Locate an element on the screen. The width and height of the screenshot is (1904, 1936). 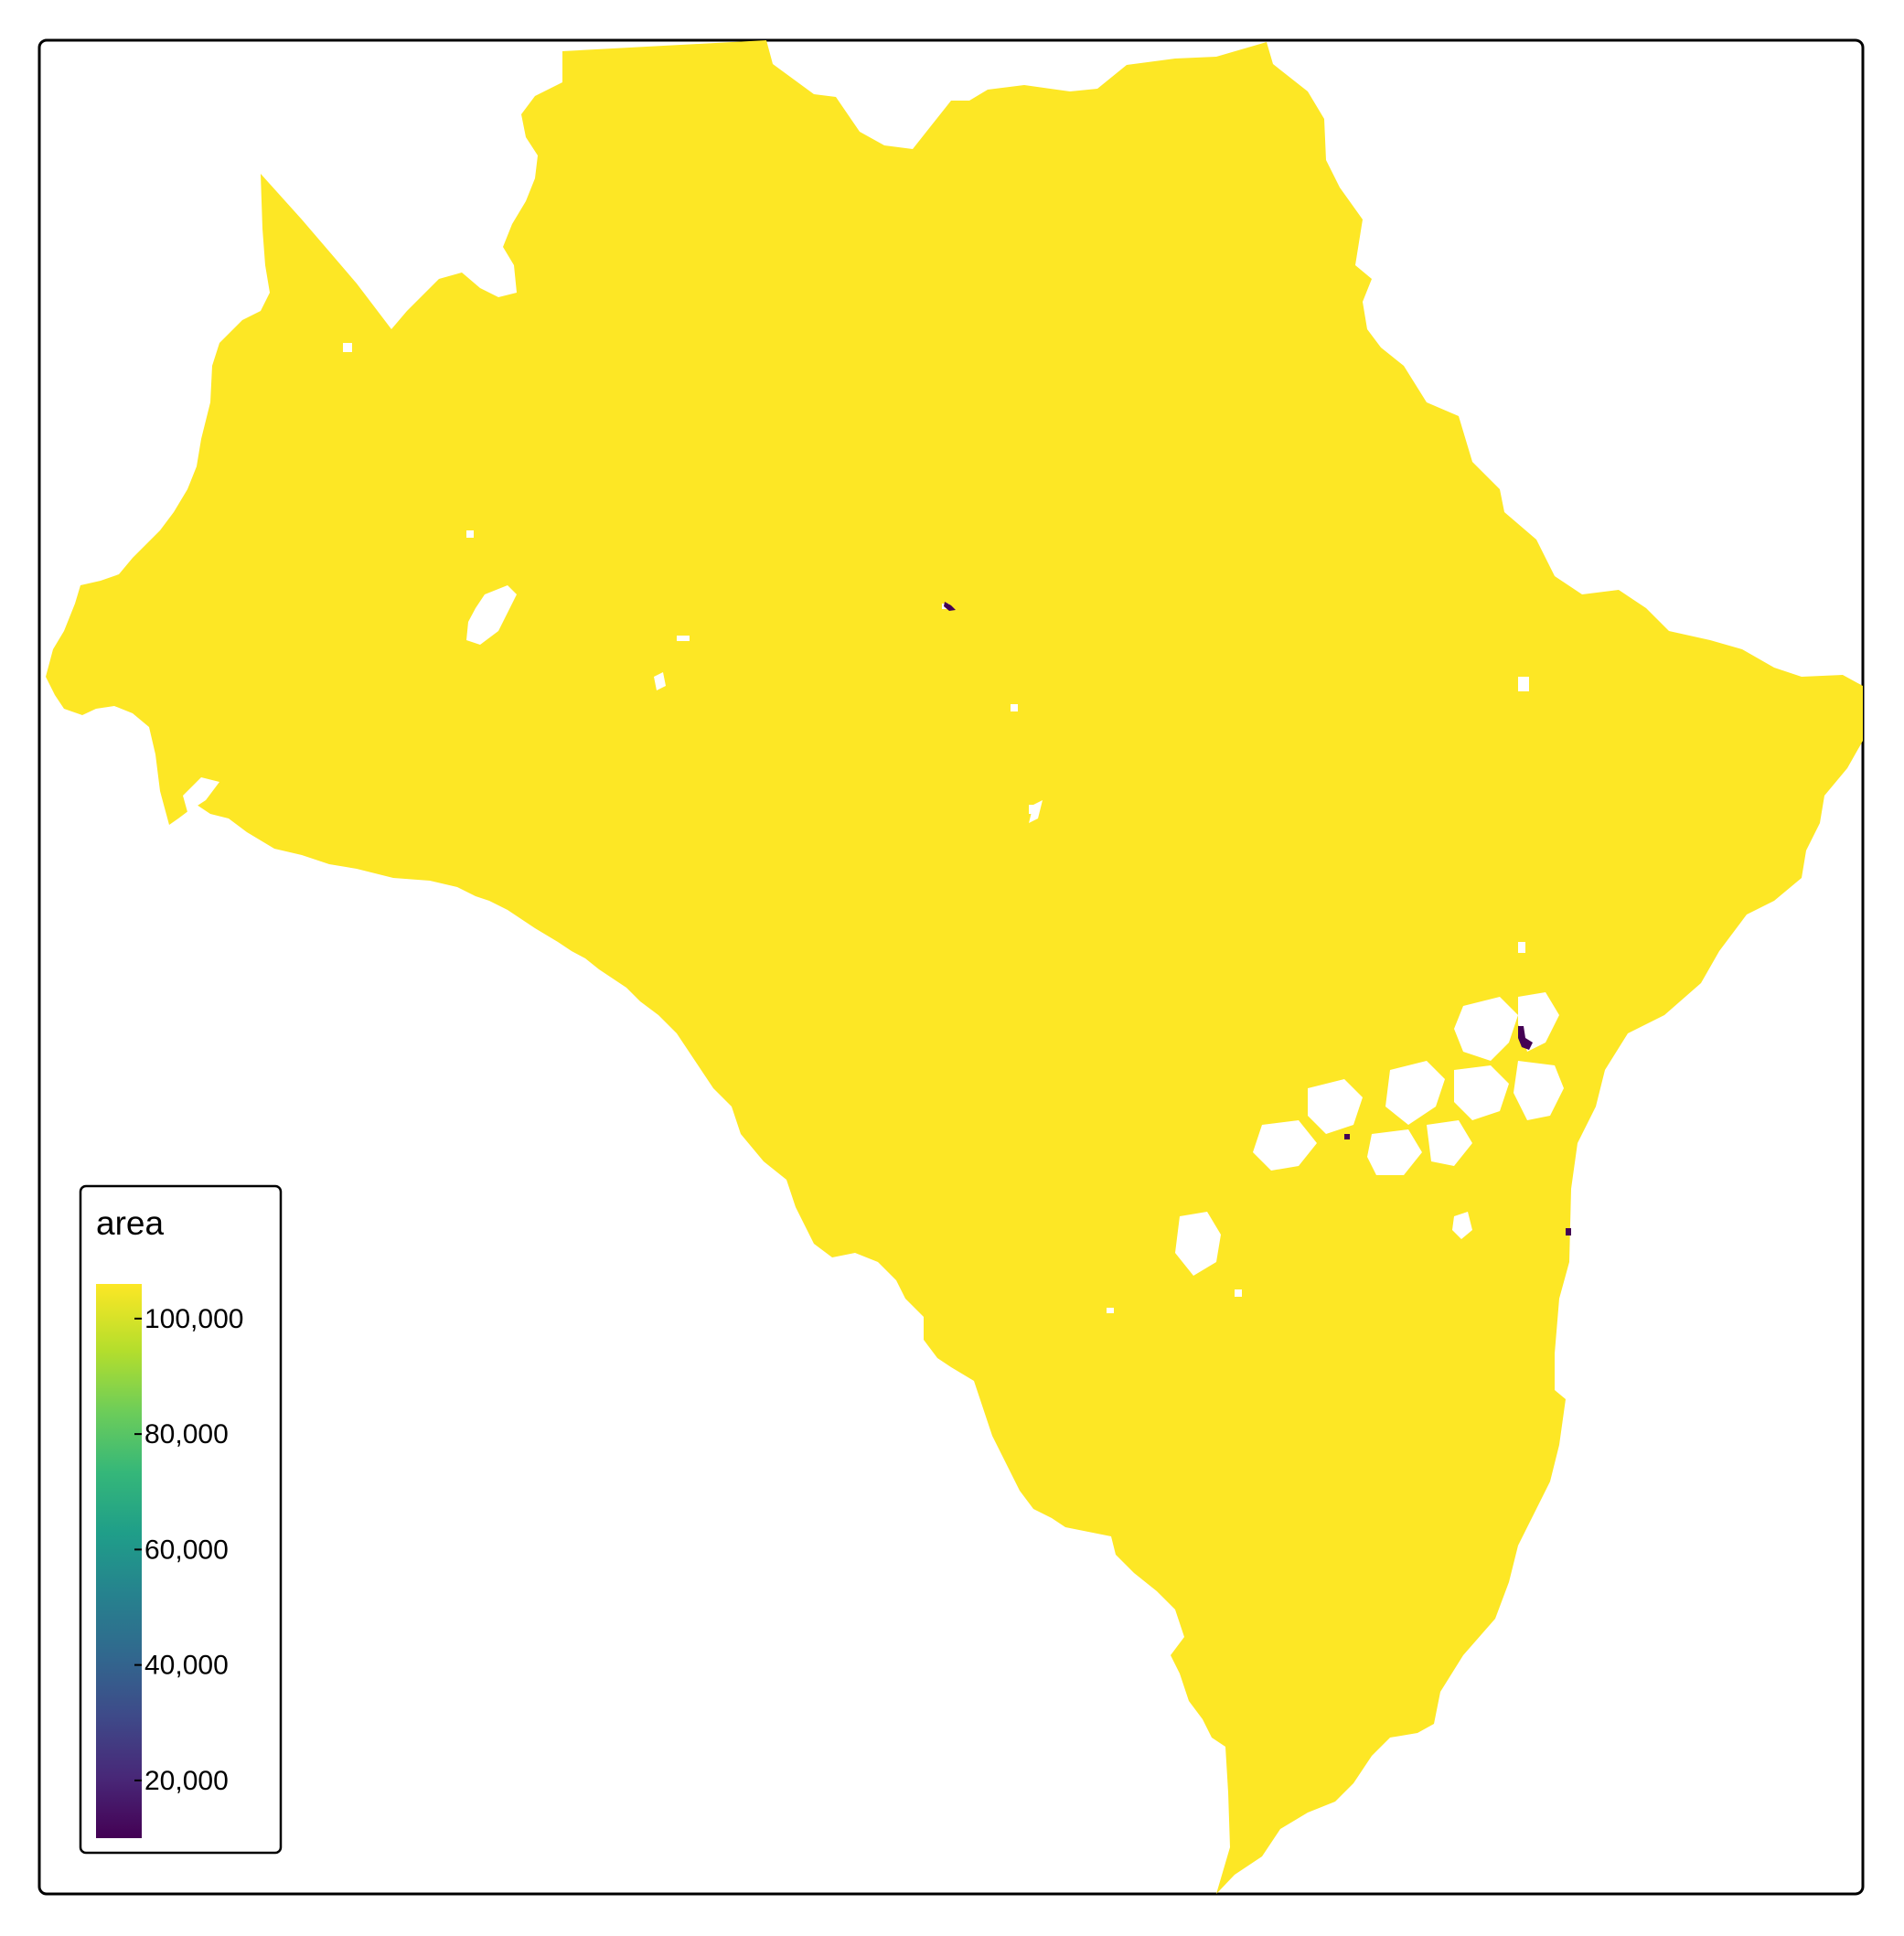
legend-title: area is located at coordinates (130, 1223).